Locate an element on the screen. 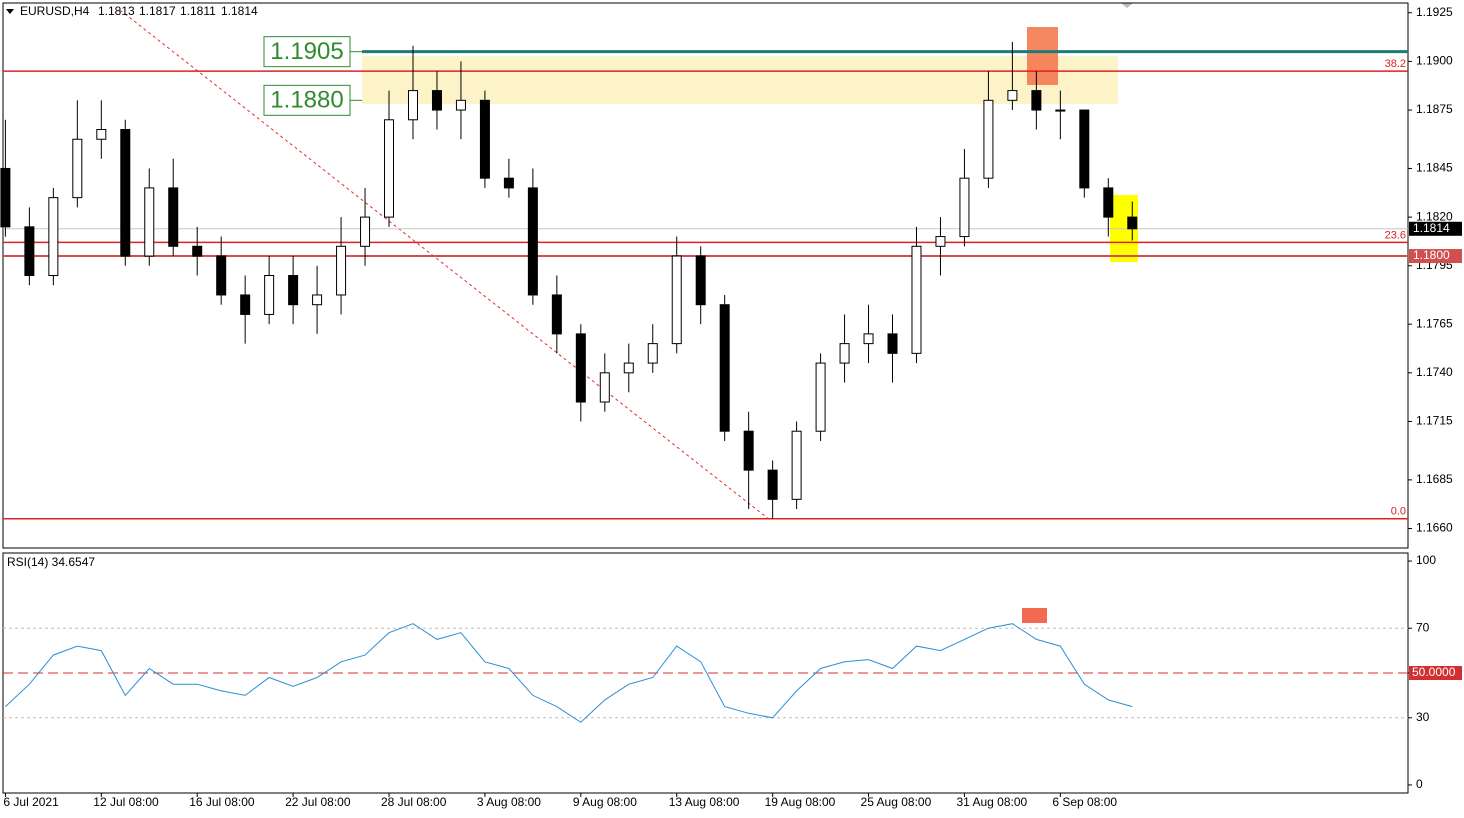  menu-arrow is located at coordinates (10, 11).